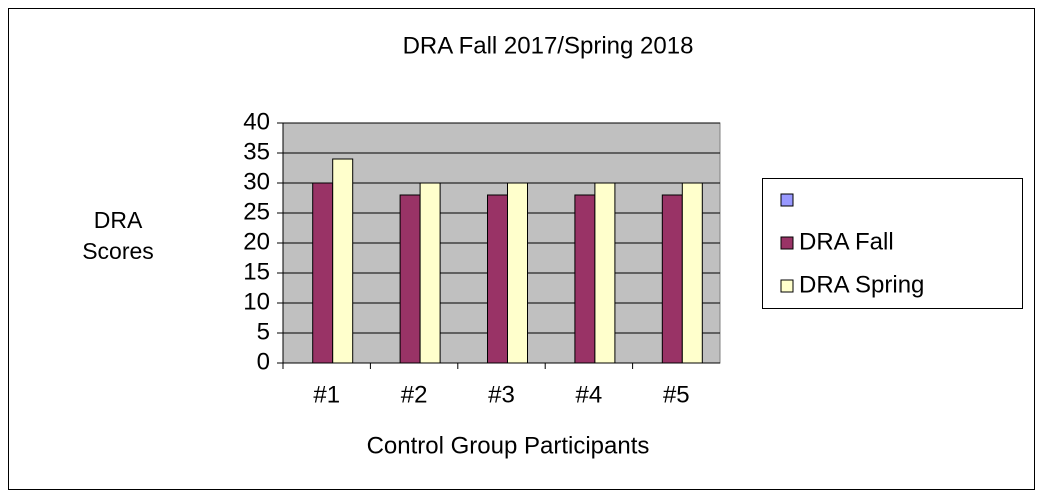  What do you see at coordinates (508, 445) in the screenshot?
I see `x-axis-title: Control Group Participants` at bounding box center [508, 445].